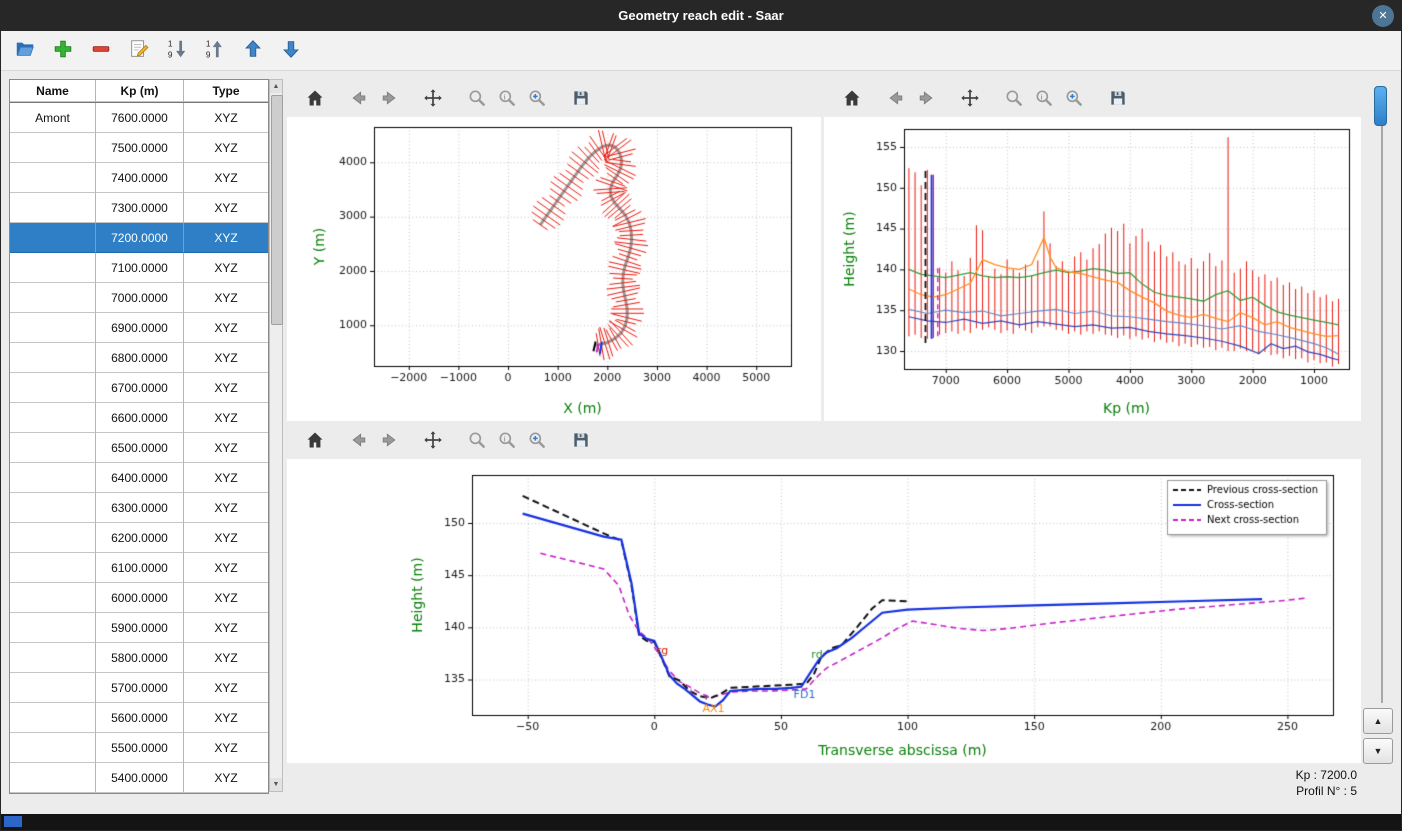 This screenshot has height=831, width=1402. What do you see at coordinates (277, 210) in the screenshot?
I see `scrollbar-thumb` at bounding box center [277, 210].